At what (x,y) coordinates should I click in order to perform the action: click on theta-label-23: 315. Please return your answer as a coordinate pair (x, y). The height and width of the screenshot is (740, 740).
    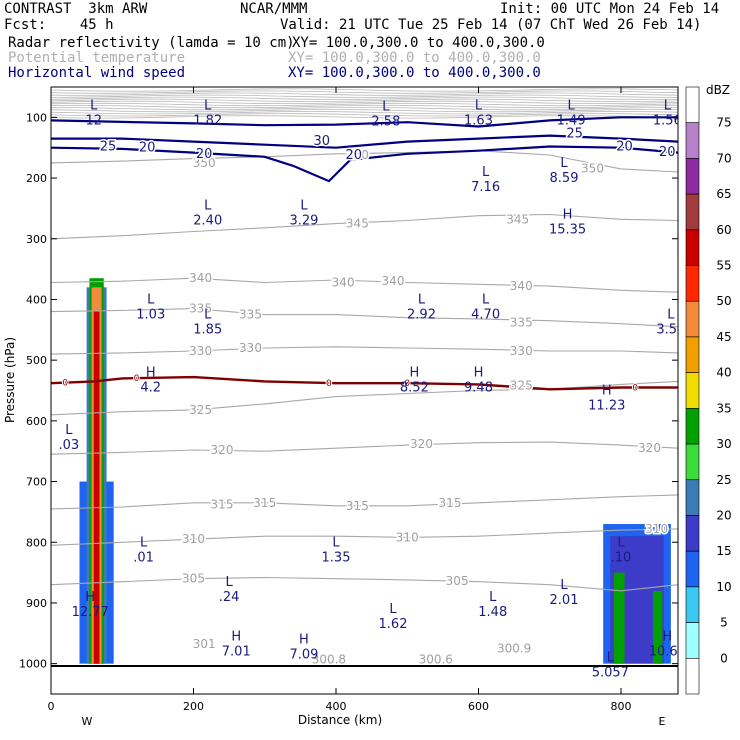
    Looking at the image, I should click on (450, 503).